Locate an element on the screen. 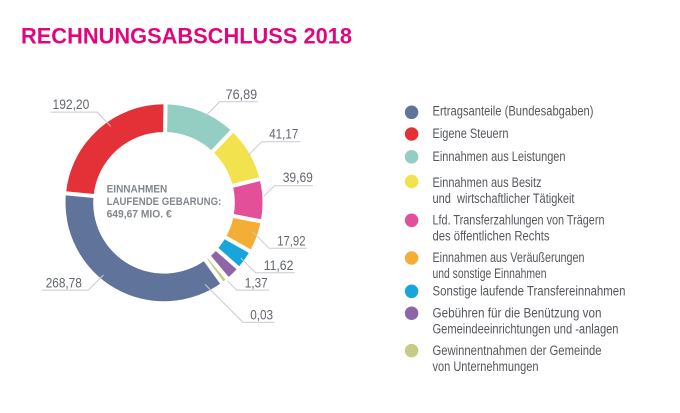 The width and height of the screenshot is (680, 413). svg-text: Gewinnentnahmen der Gemeinde is located at coordinates (517, 350).